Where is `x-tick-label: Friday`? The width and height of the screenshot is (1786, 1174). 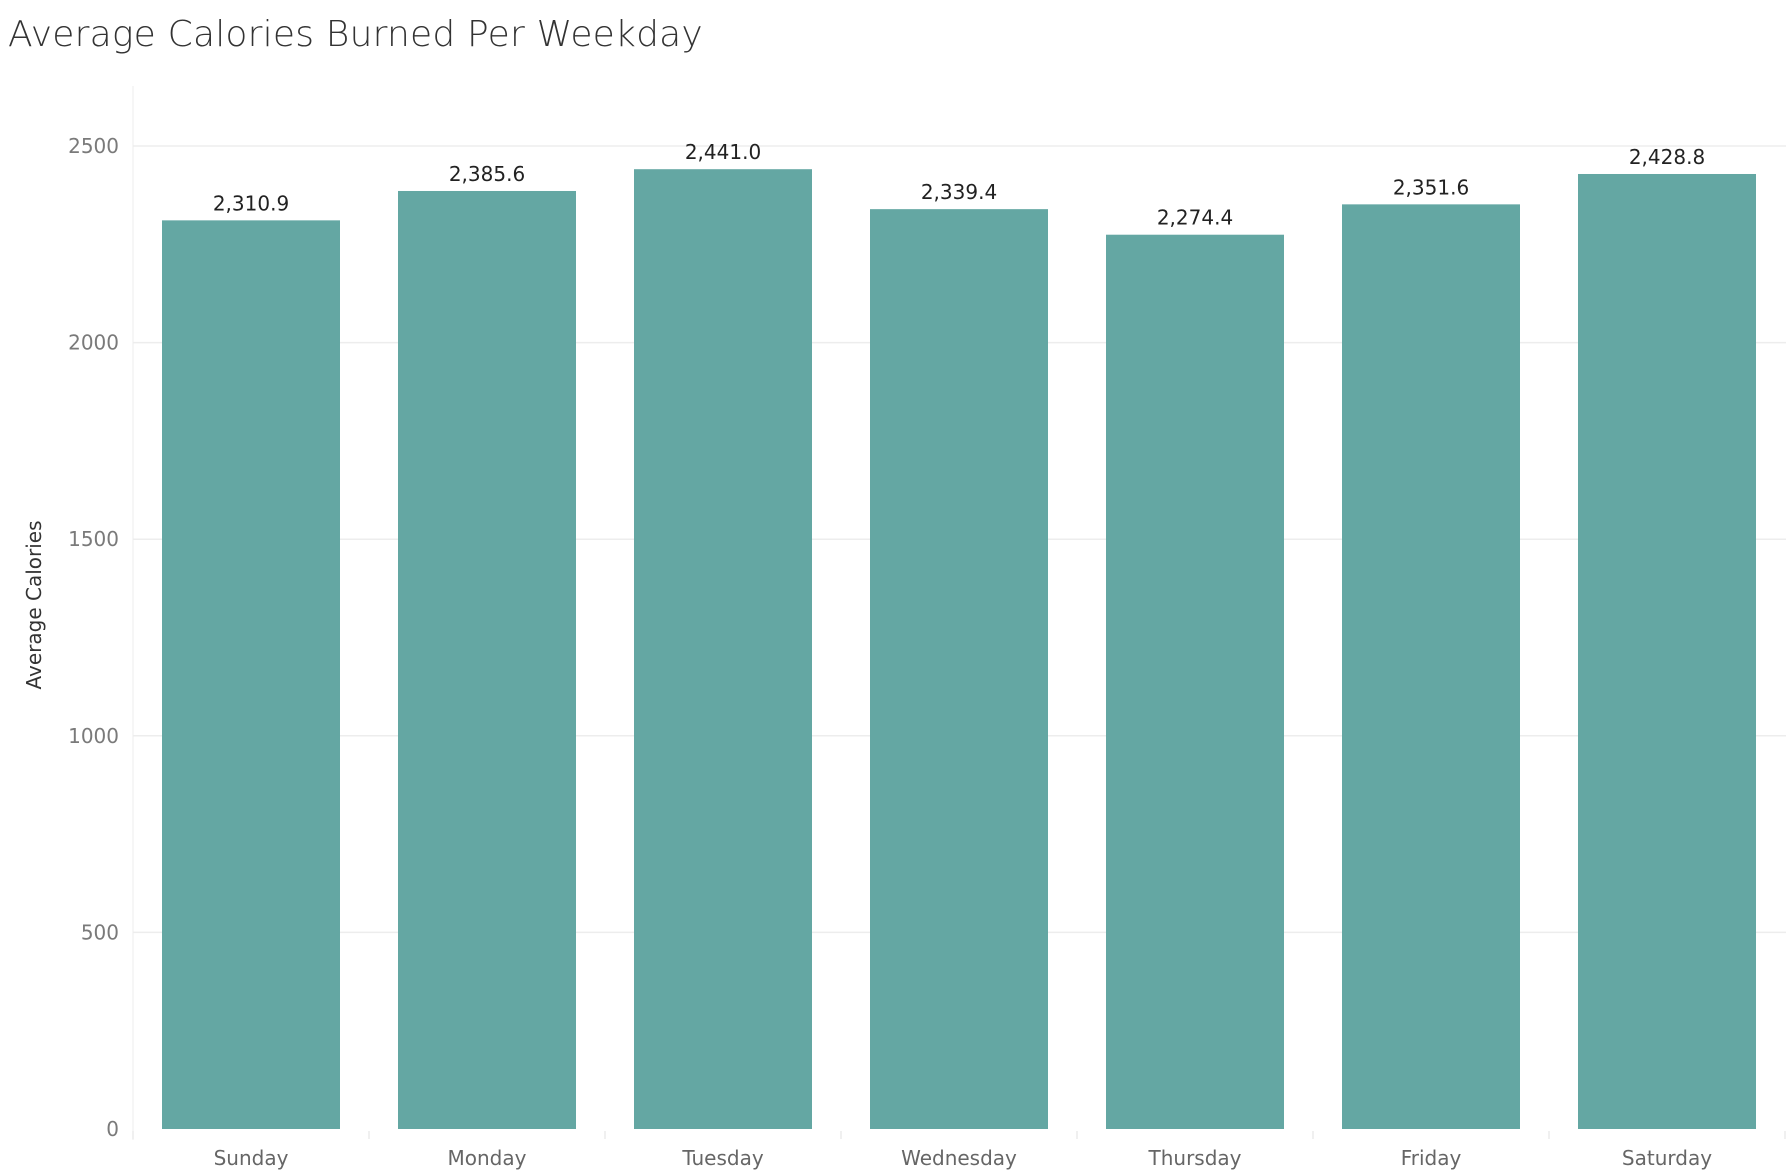
x-tick-label: Friday is located at coordinates (1431, 1158).